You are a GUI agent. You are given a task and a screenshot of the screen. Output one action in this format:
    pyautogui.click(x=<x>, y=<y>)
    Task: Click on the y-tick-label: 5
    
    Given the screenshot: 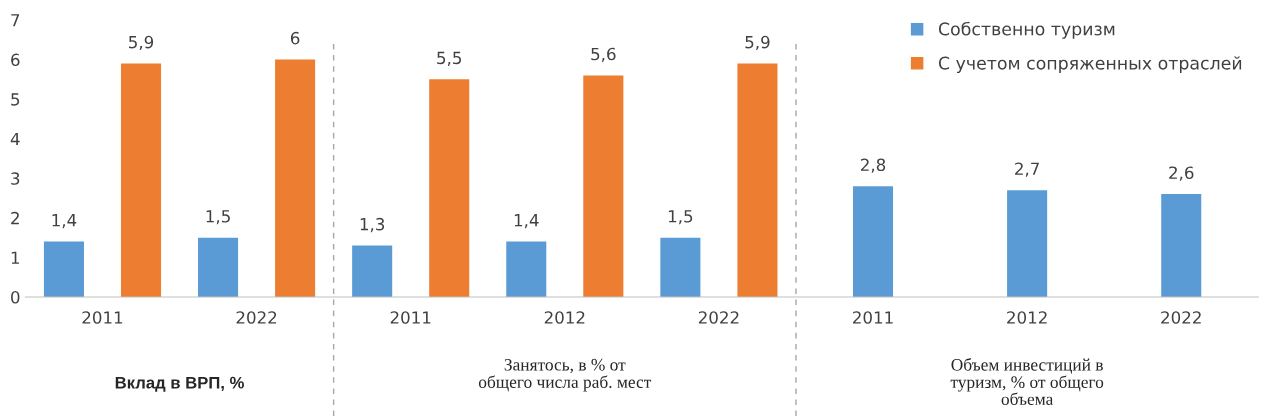 What is the action you would take?
    pyautogui.click(x=15, y=99)
    